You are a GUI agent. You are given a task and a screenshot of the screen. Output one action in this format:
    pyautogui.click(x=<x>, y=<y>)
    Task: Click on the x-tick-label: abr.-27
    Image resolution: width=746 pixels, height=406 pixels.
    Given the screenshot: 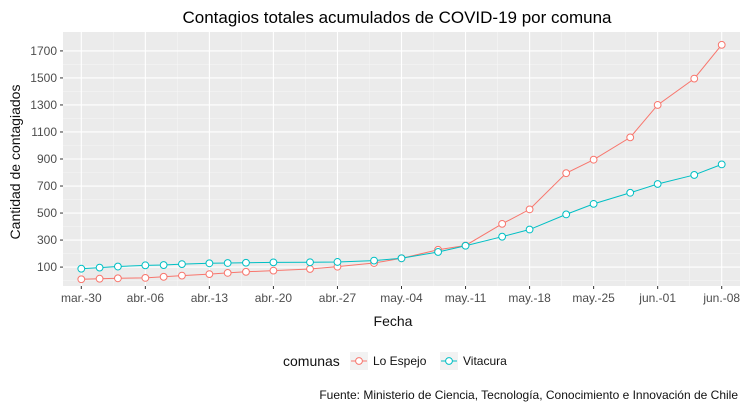 What is the action you would take?
    pyautogui.click(x=338, y=298)
    